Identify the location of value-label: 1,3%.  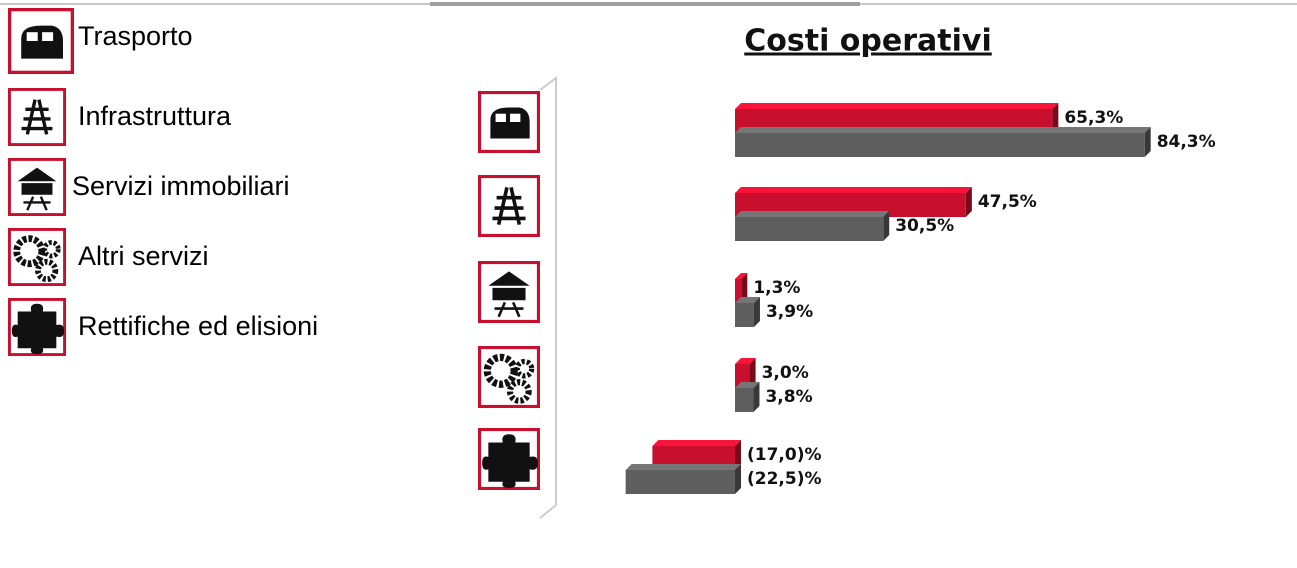
(776, 288).